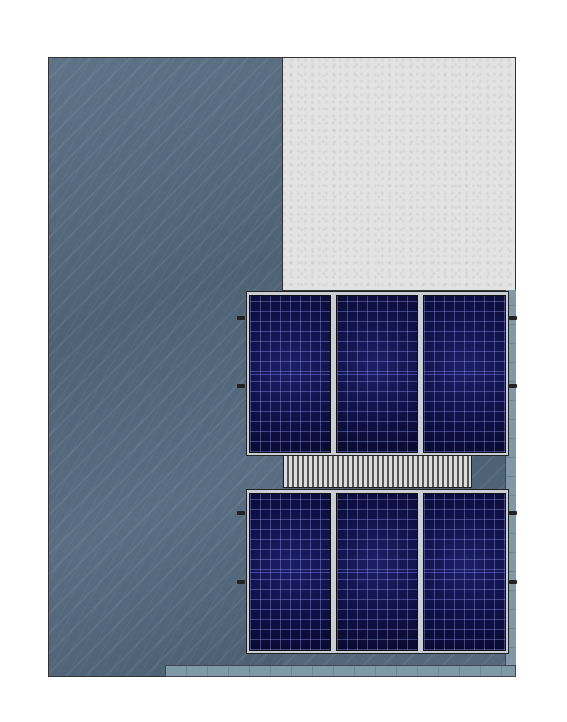 The image size is (567, 722). I want to click on lower-solar-array, so click(377, 571).